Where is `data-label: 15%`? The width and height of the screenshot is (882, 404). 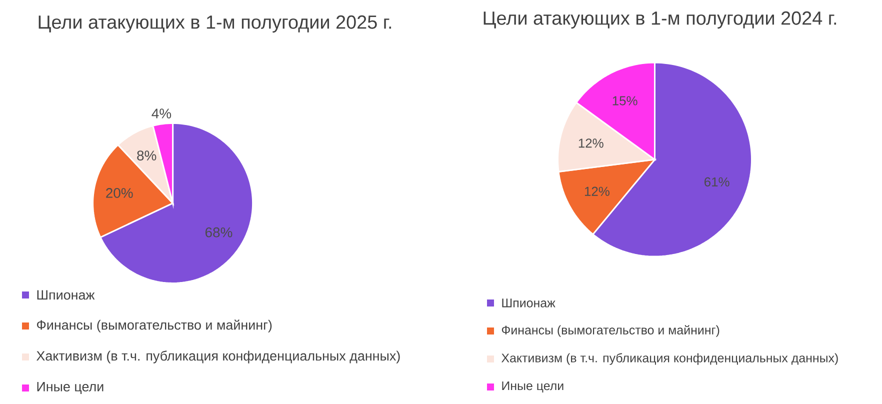 data-label: 15% is located at coordinates (625, 101).